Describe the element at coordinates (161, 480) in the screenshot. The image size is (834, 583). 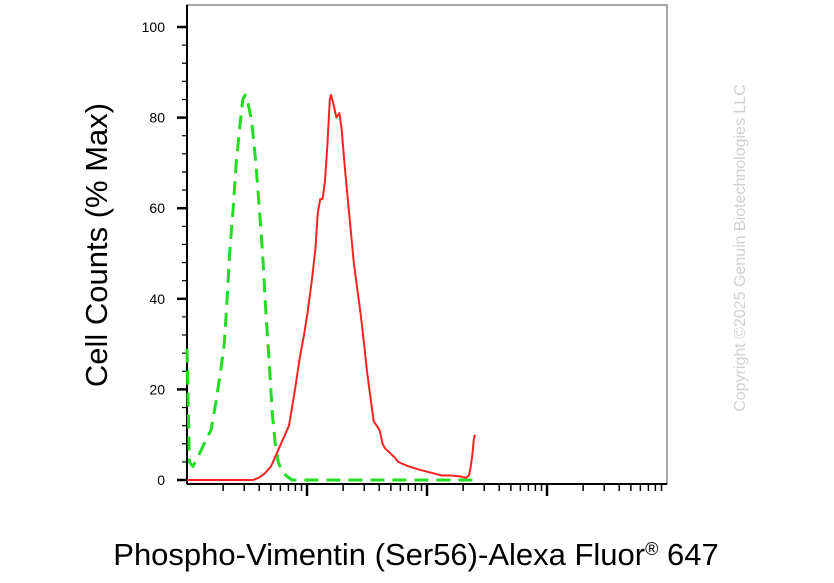
I see `y-tick-label: 0` at that location.